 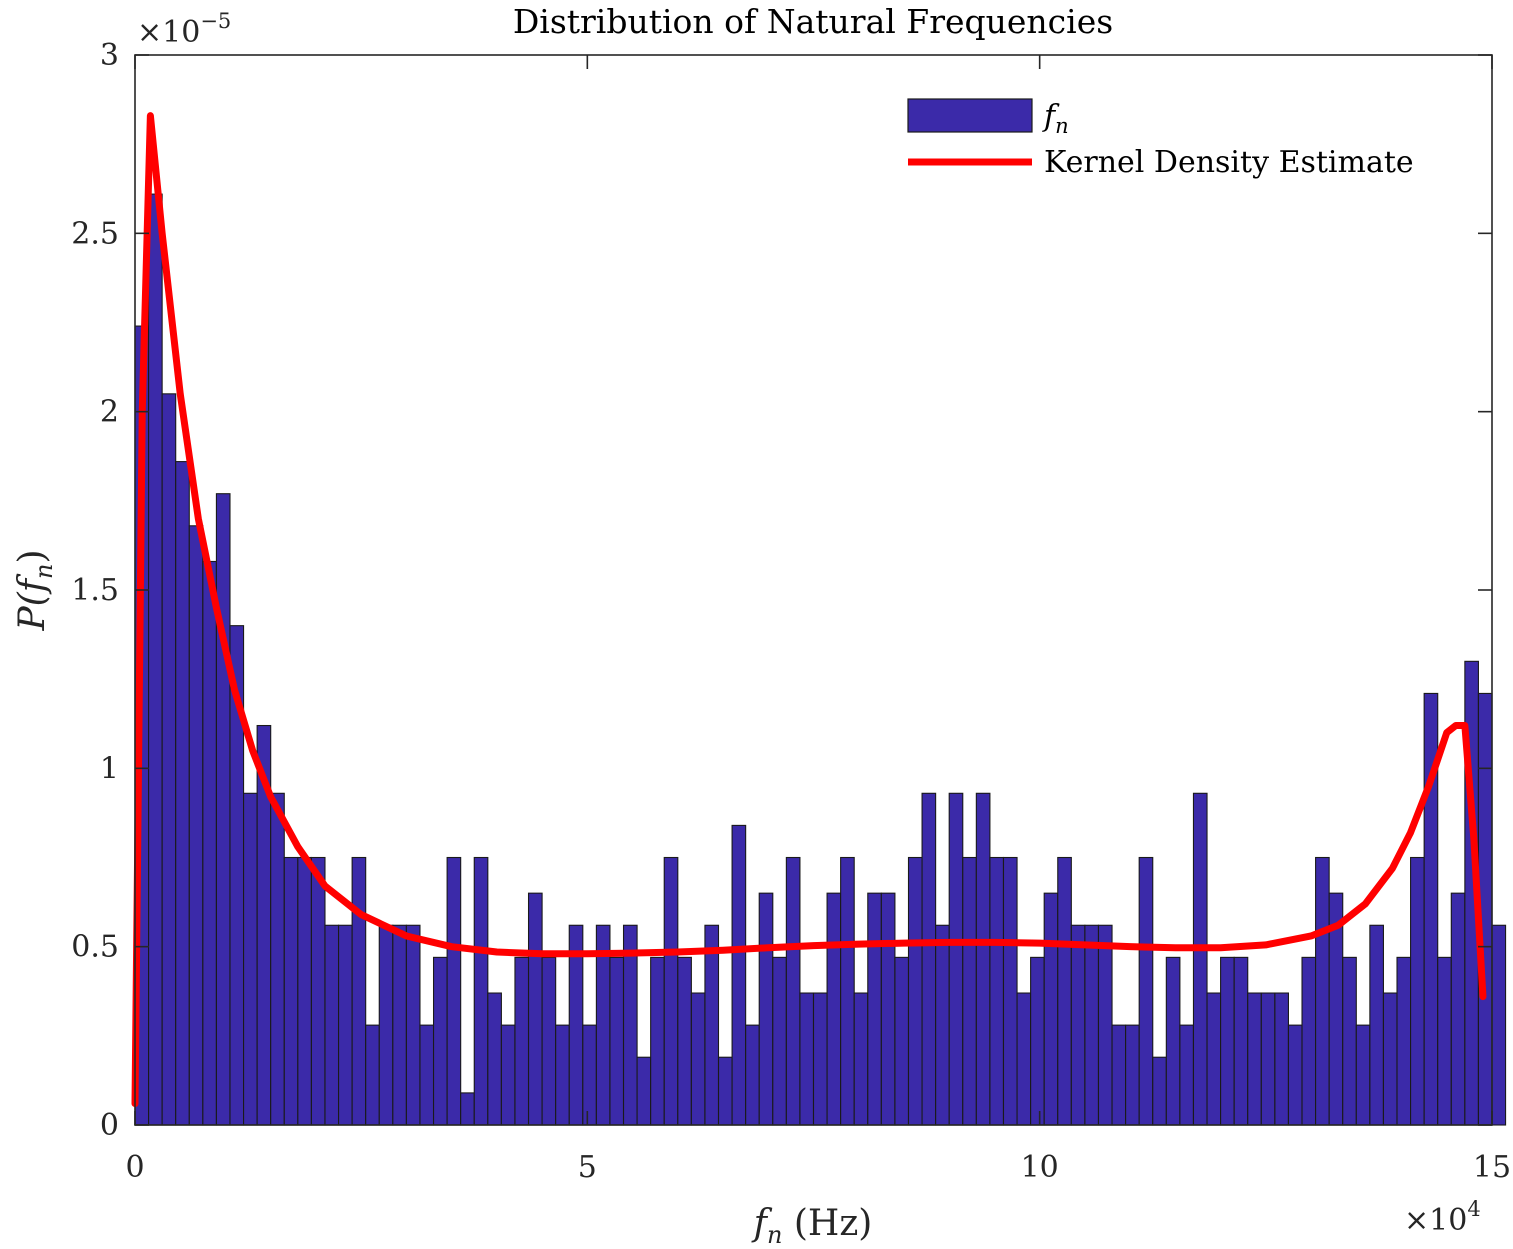 What do you see at coordinates (970, 115) in the screenshot?
I see `legend-swatch-histogram` at bounding box center [970, 115].